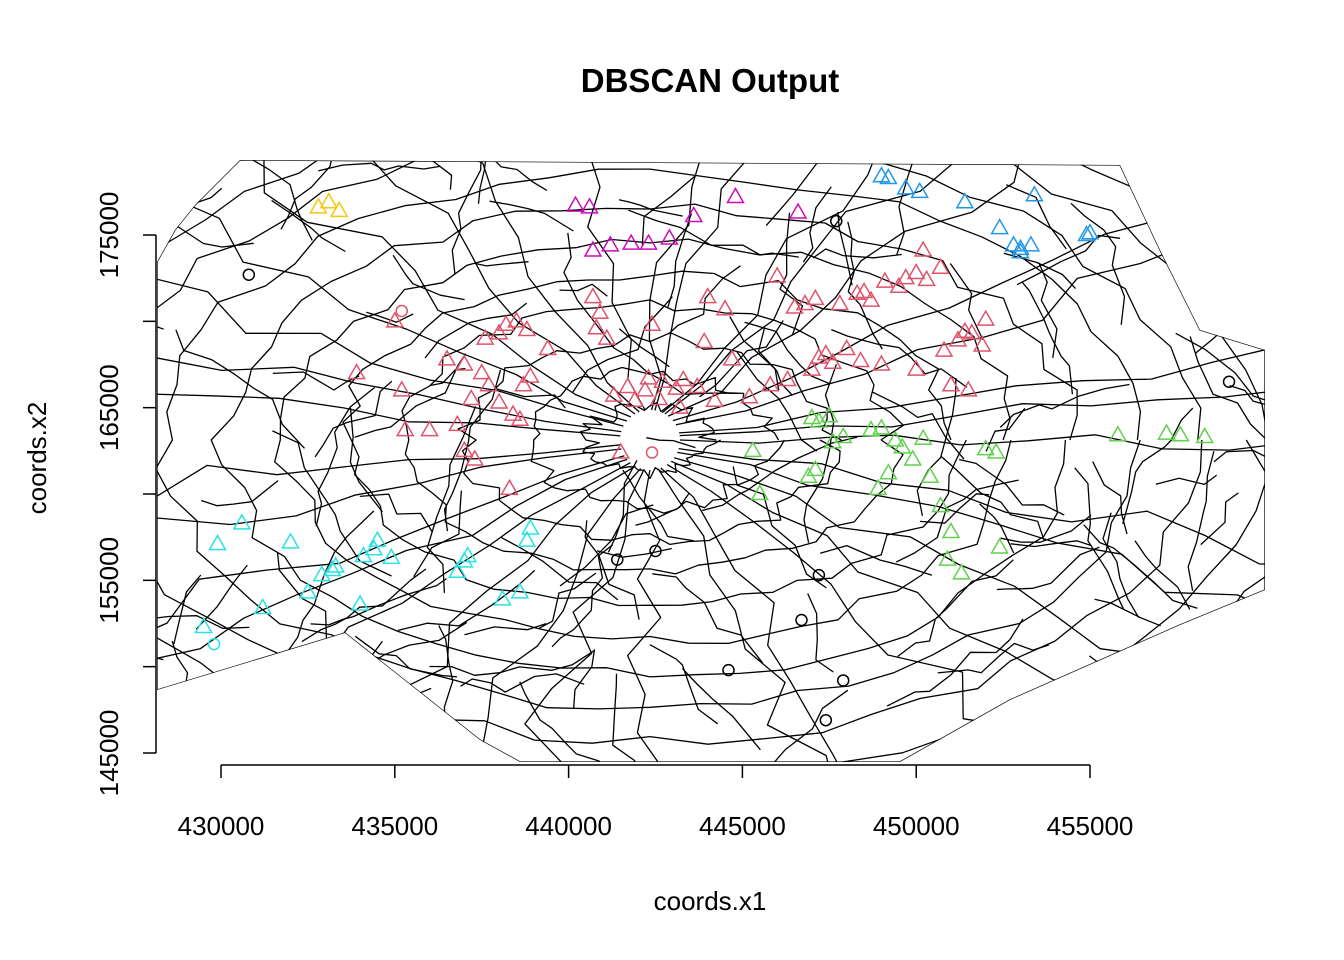  Describe the element at coordinates (1090, 826) in the screenshot. I see `x-tick-label: 455000` at that location.